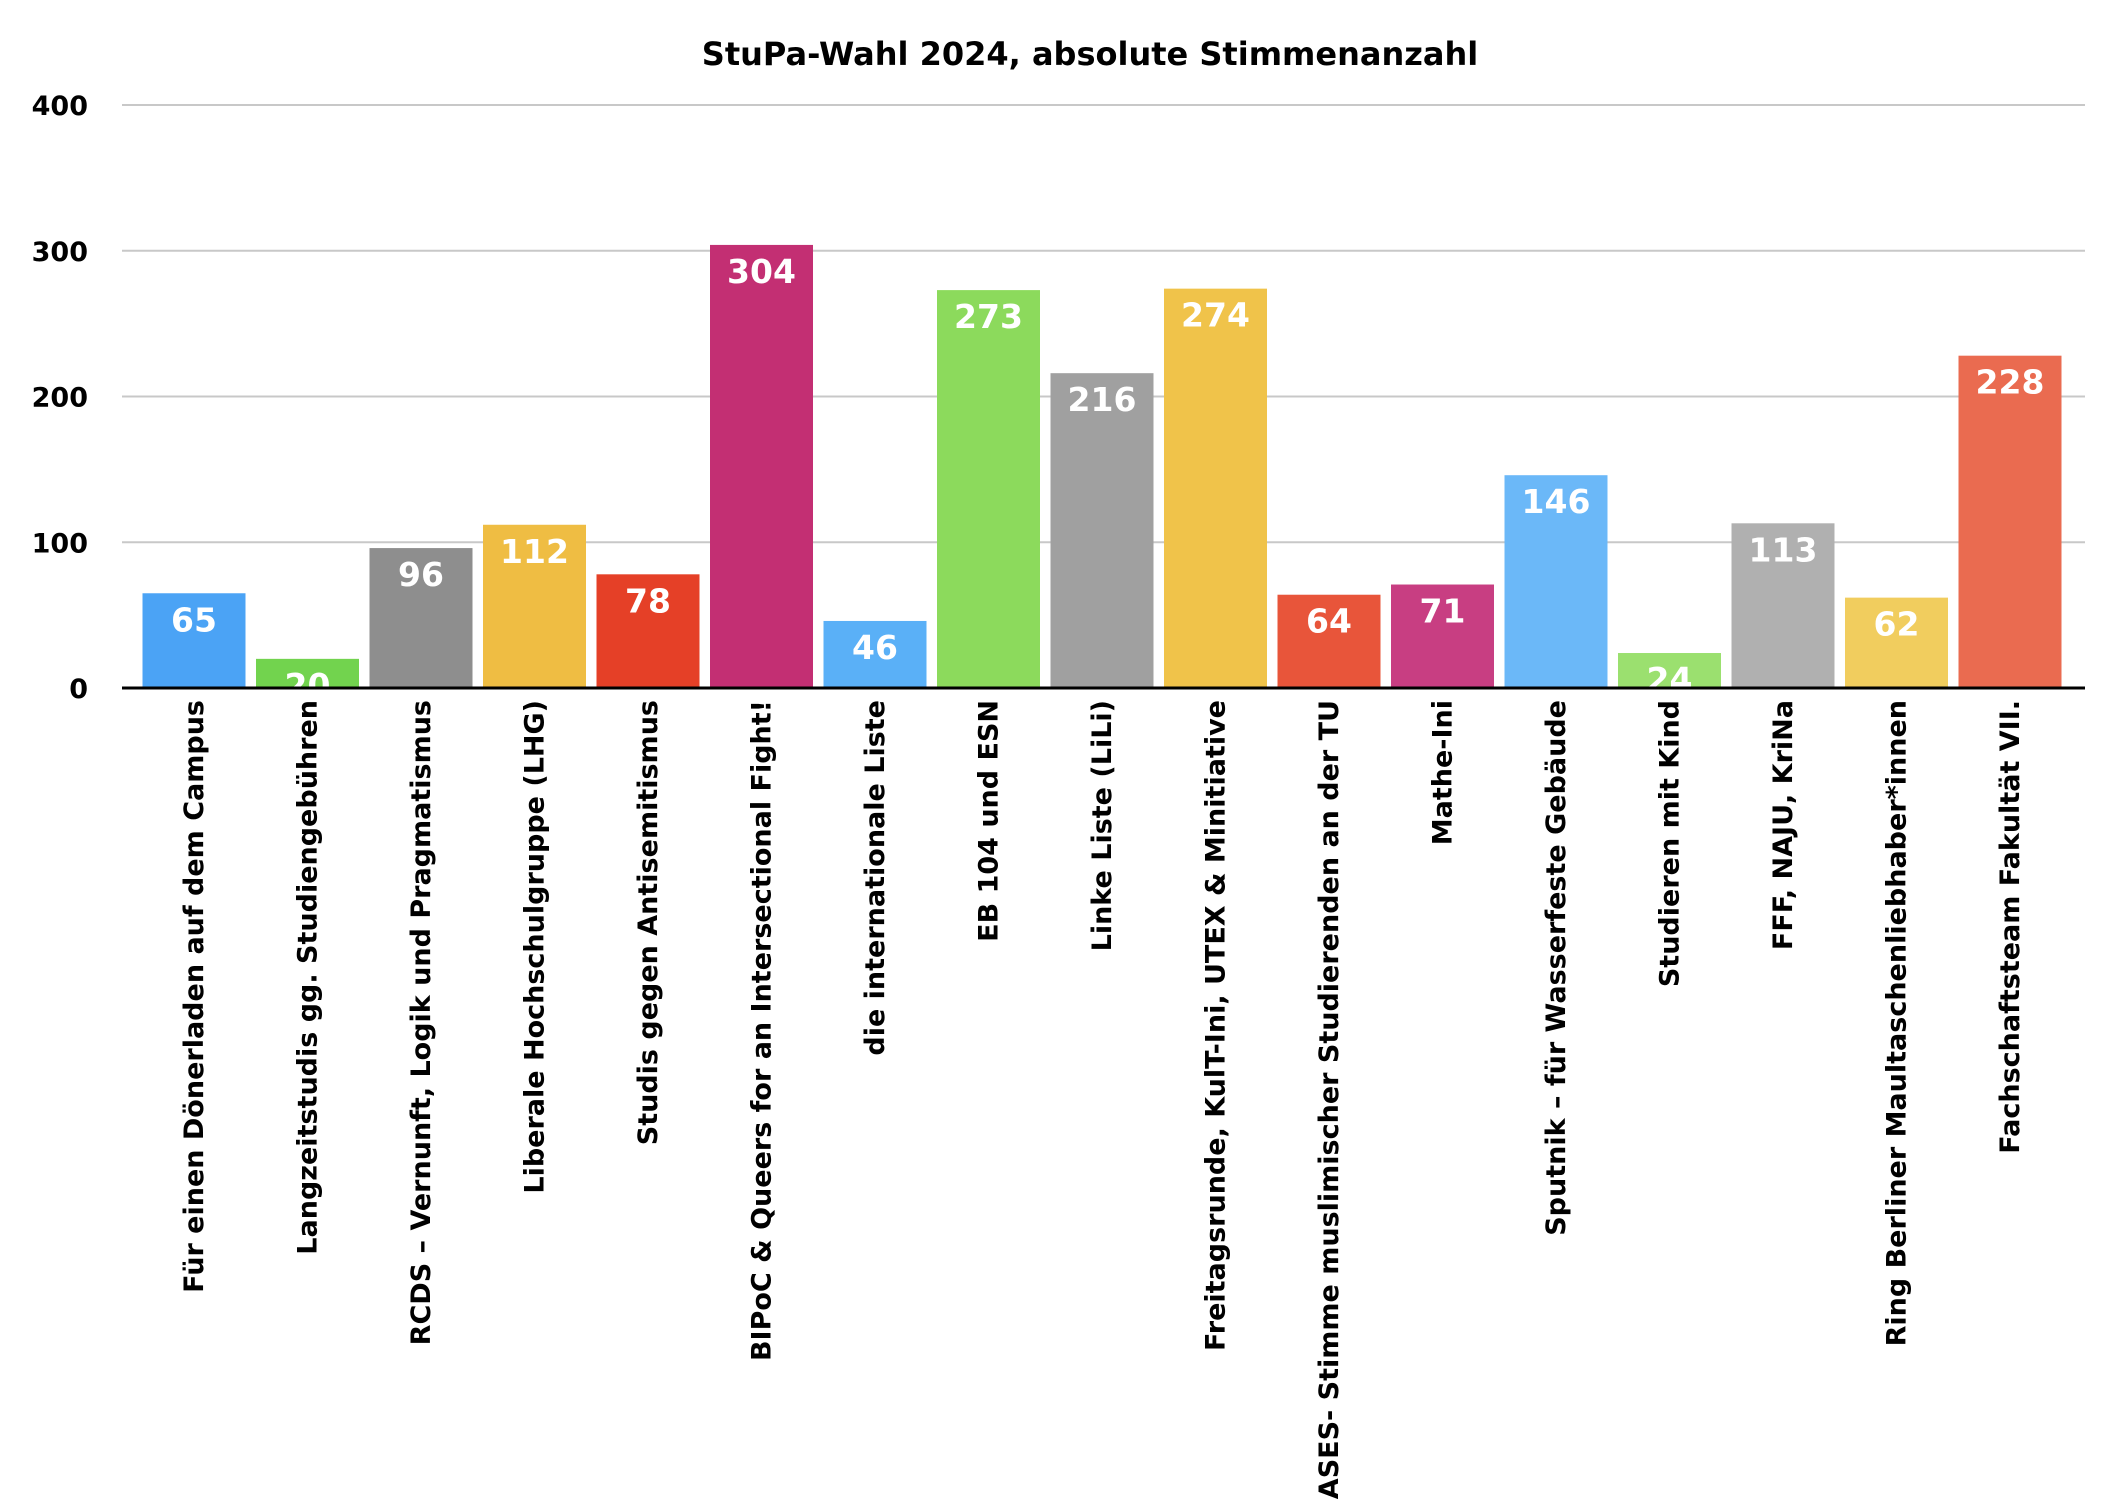 The height and width of the screenshot is (1511, 2116). What do you see at coordinates (1443, 611) in the screenshot?
I see `data-label: 71` at bounding box center [1443, 611].